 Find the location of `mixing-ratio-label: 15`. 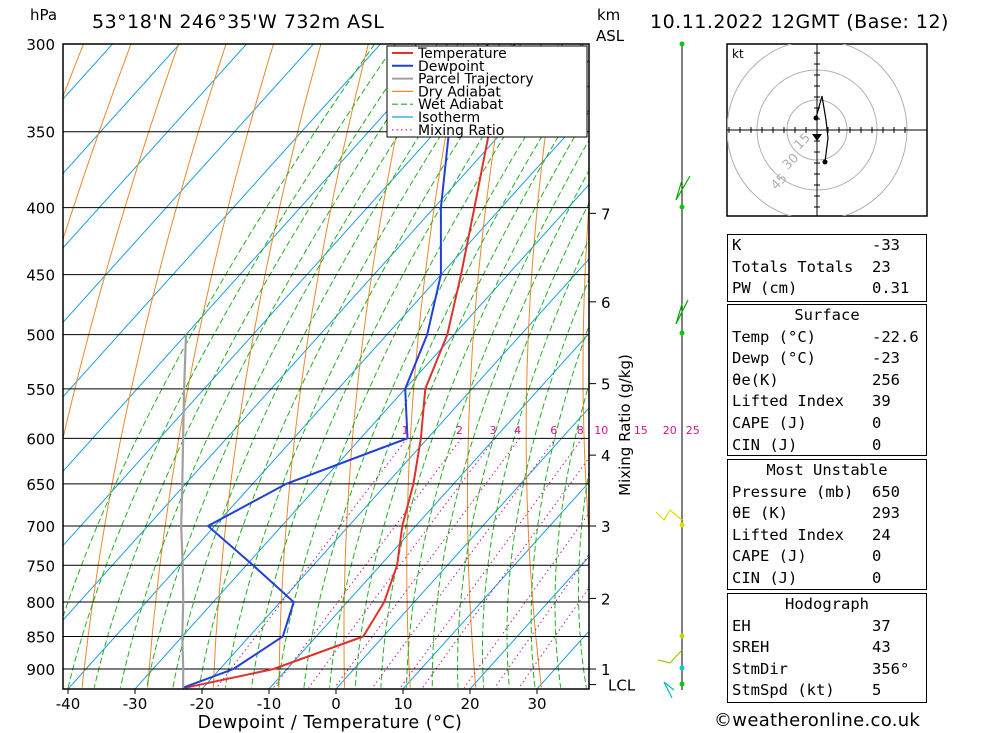

mixing-ratio-label: 15 is located at coordinates (641, 430).